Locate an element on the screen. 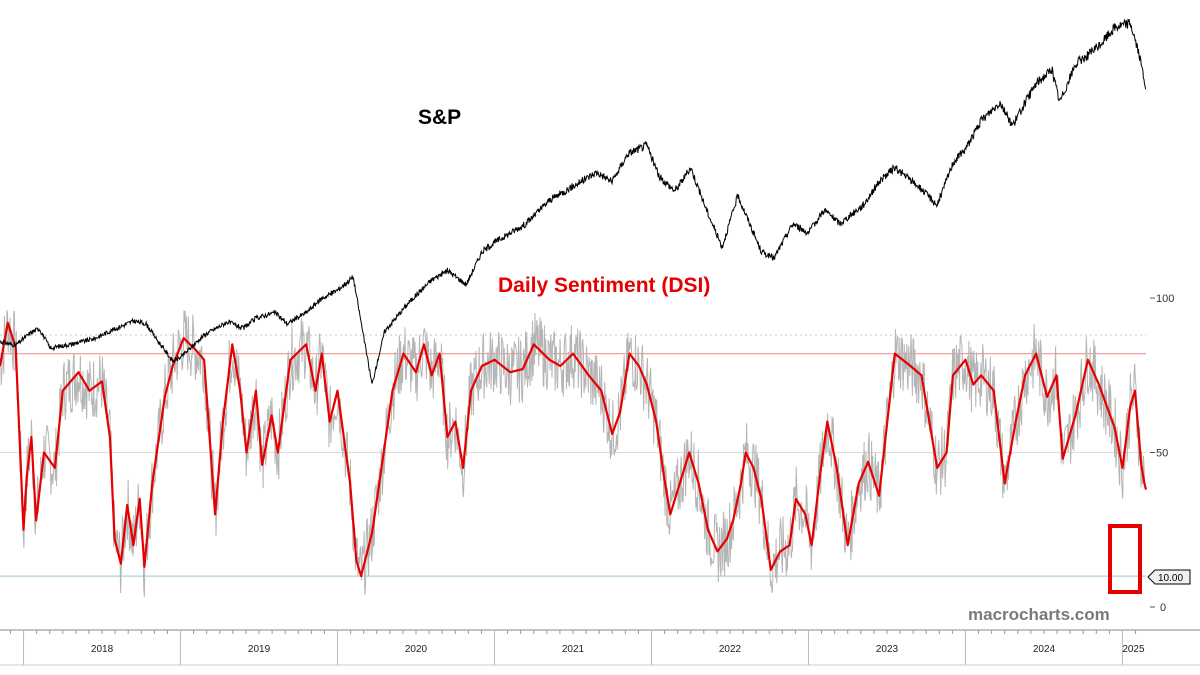  sp-title: S&P is located at coordinates (439, 117).